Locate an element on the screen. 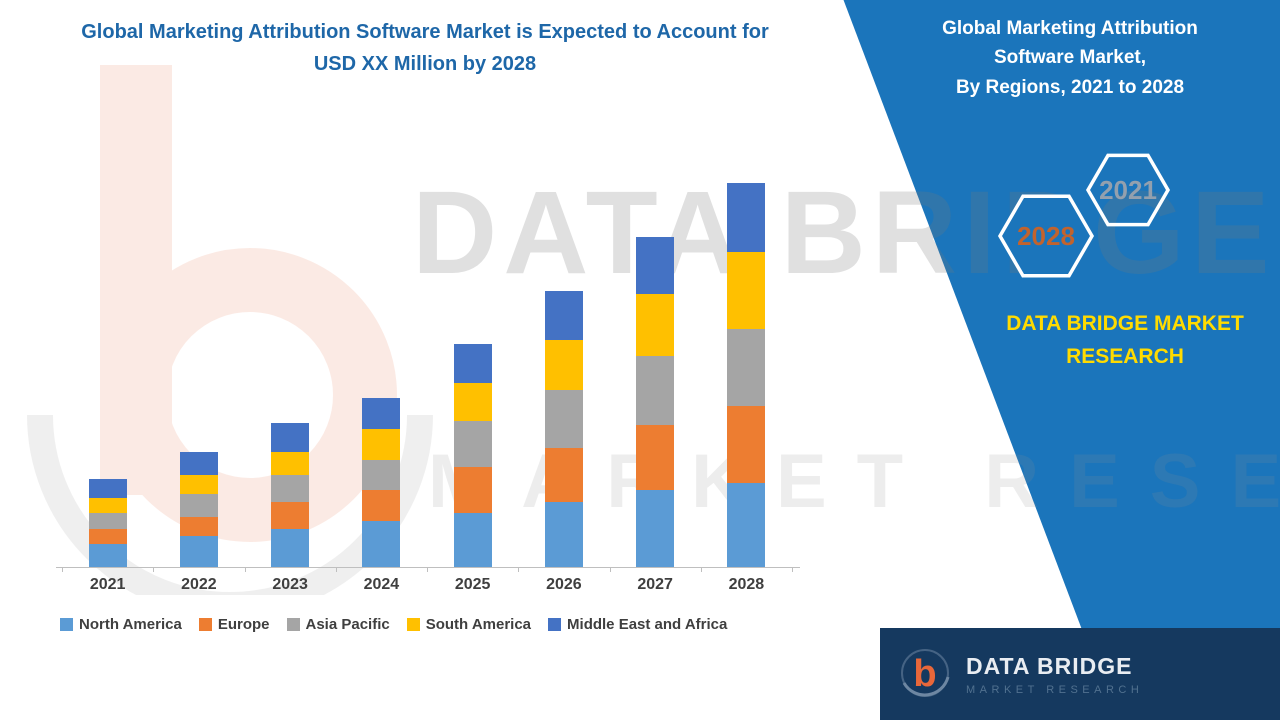  x-axis-labels: 2021 2022 2023 2024 2025 2026 2027 2028 is located at coordinates (427, 585).